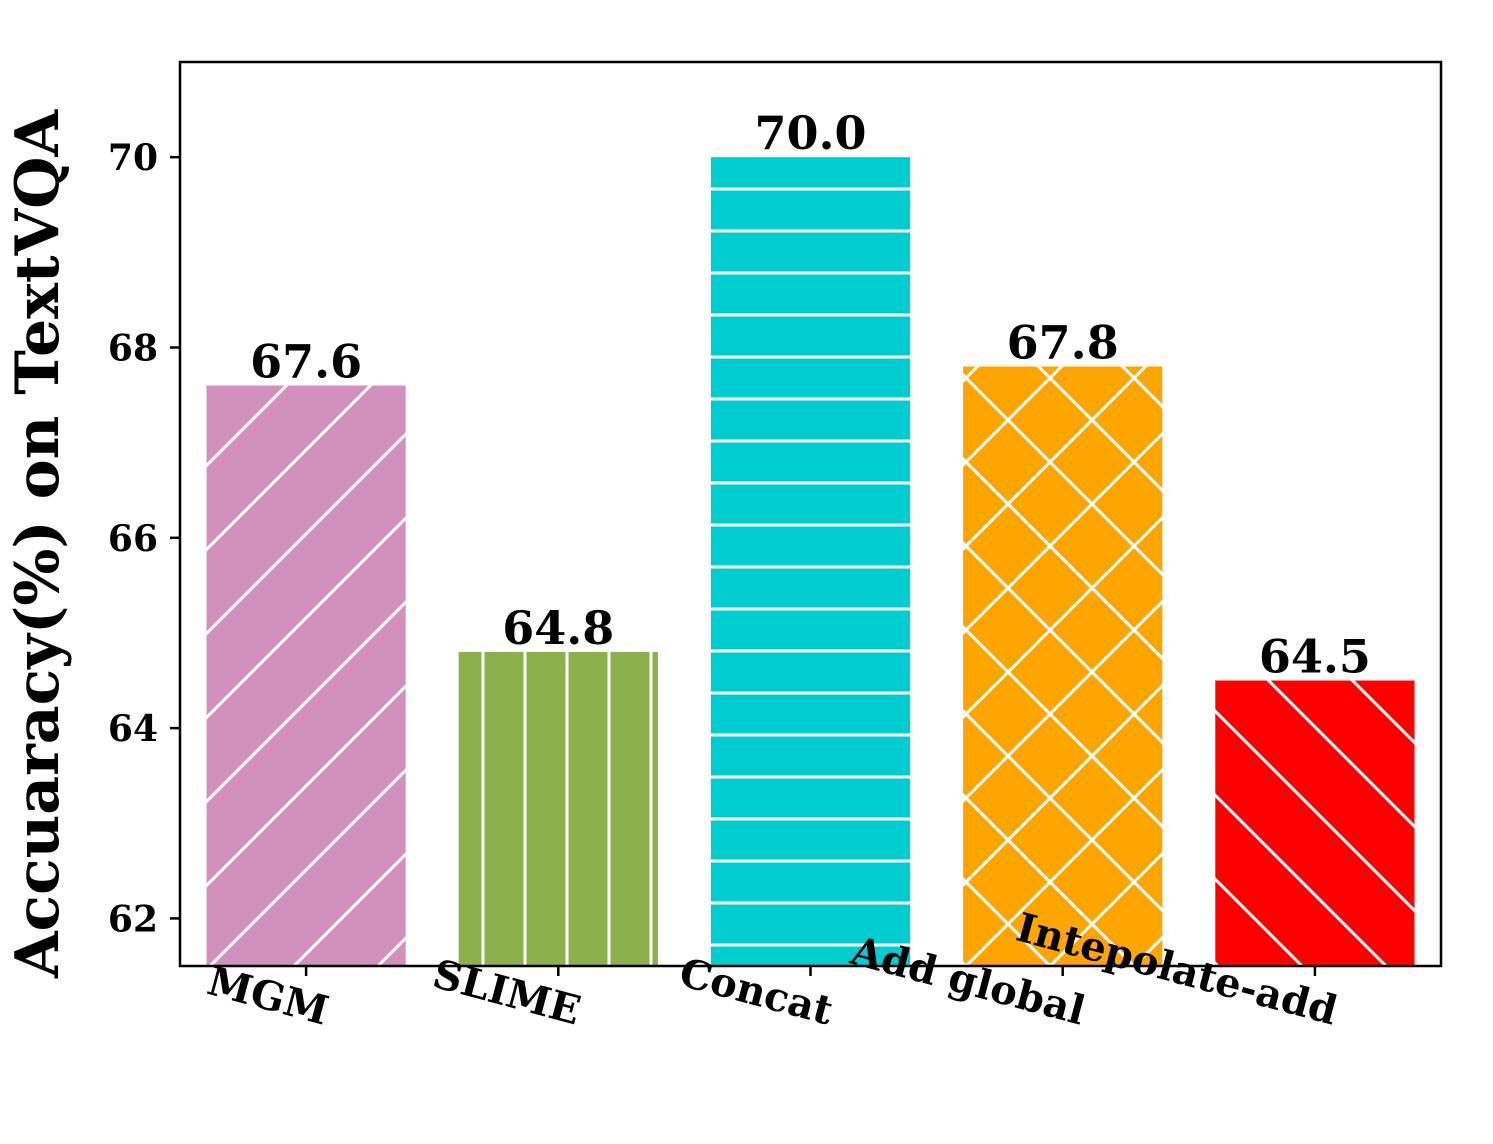 The height and width of the screenshot is (1144, 1493). Describe the element at coordinates (306, 362) in the screenshot. I see `bar-value-label-mgm: 67.6` at that location.